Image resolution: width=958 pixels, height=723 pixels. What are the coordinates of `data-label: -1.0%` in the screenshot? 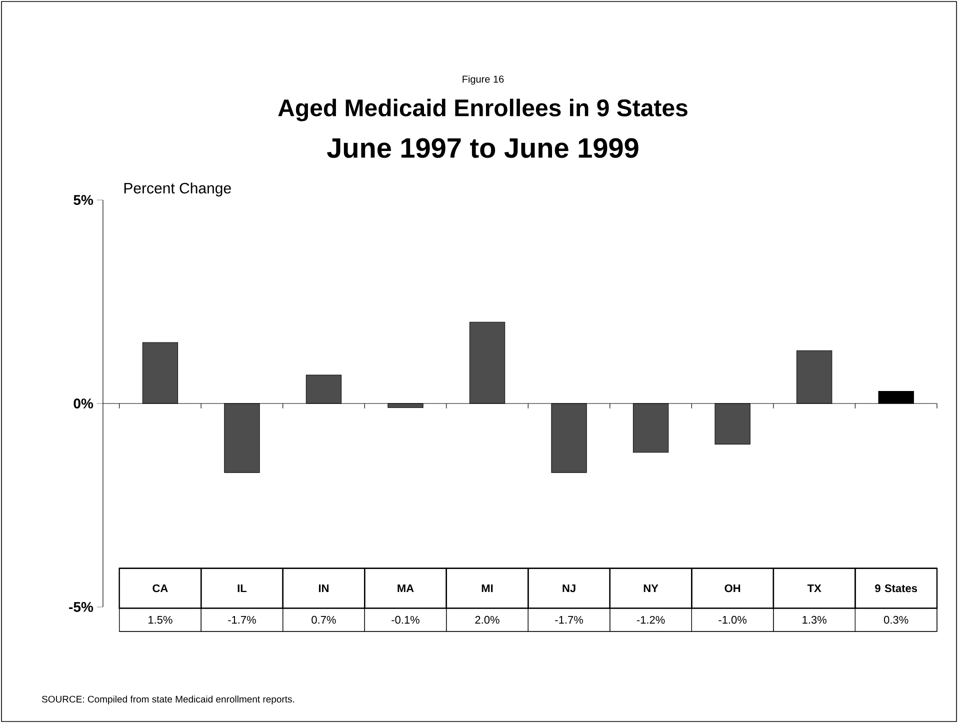 It's located at (732, 620).